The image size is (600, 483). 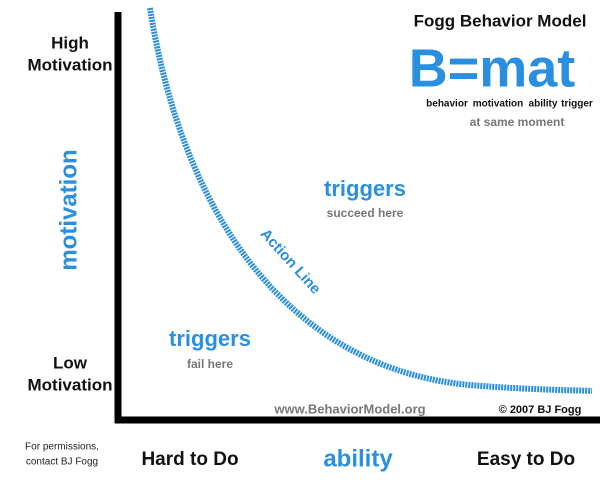 I want to click on x-left-label: Hard to Do, so click(x=189, y=459).